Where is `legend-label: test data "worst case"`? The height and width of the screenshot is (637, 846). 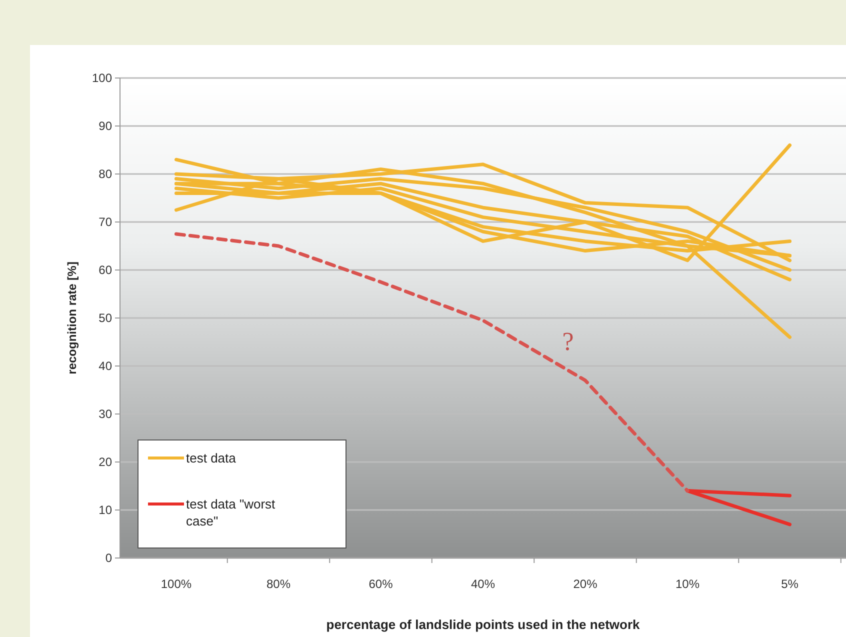
legend-label: test data "worst case" is located at coordinates (231, 512).